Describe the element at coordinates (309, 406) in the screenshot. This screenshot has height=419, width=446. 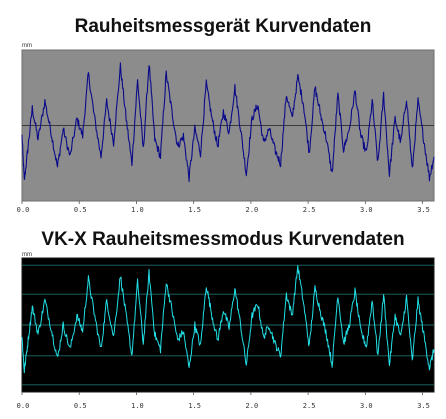
I see `x-tick-label-2-5: 2.5` at that location.